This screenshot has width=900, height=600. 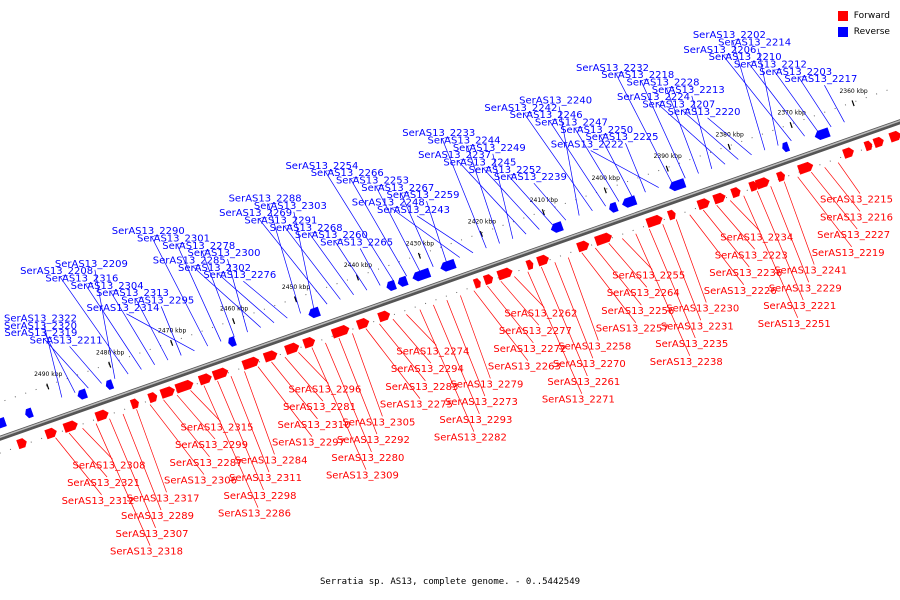 I want to click on reverse-gene-label: SerAS13_2210, so click(x=745, y=57).